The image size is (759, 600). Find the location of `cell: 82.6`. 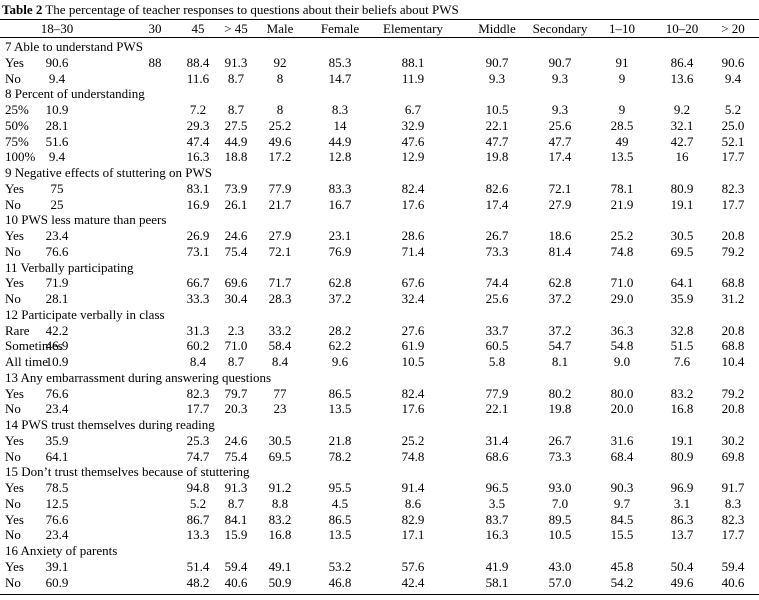

cell: 82.6 is located at coordinates (497, 188).